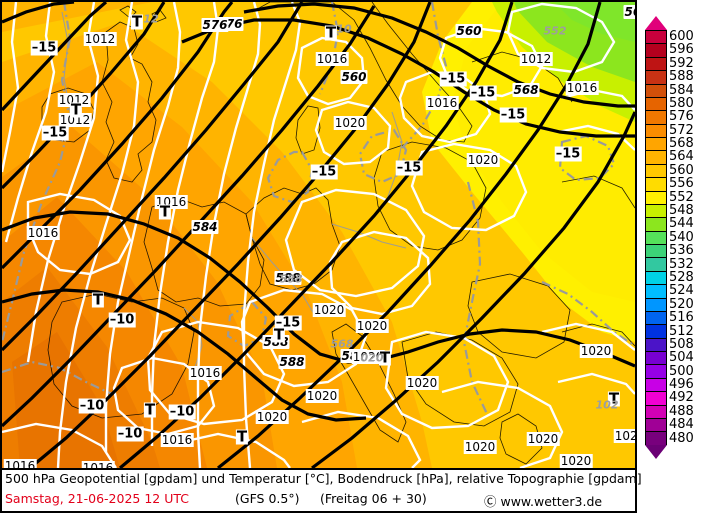  I want to click on map-label-geo-g560c: 560, so click(629, 12).